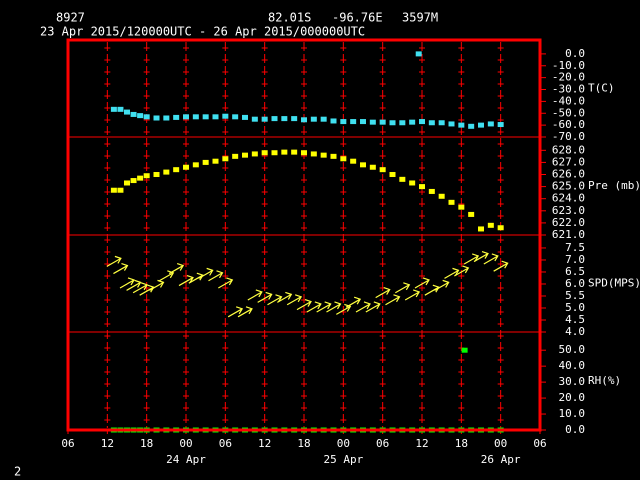  Describe the element at coordinates (343, 459) in the screenshot. I see `date-label: 25 Apr` at that location.